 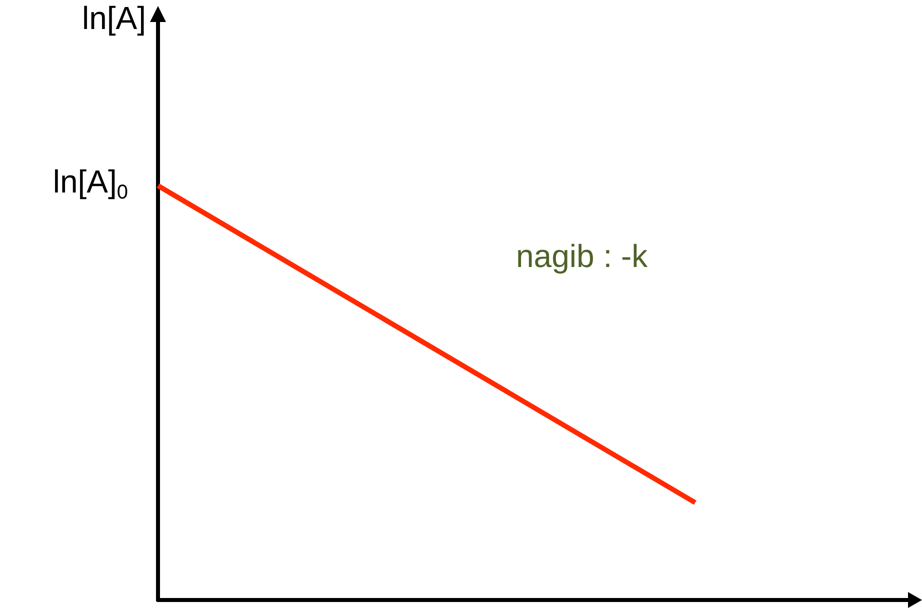 I want to click on y-axis-title: ln[A], so click(x=114, y=18).